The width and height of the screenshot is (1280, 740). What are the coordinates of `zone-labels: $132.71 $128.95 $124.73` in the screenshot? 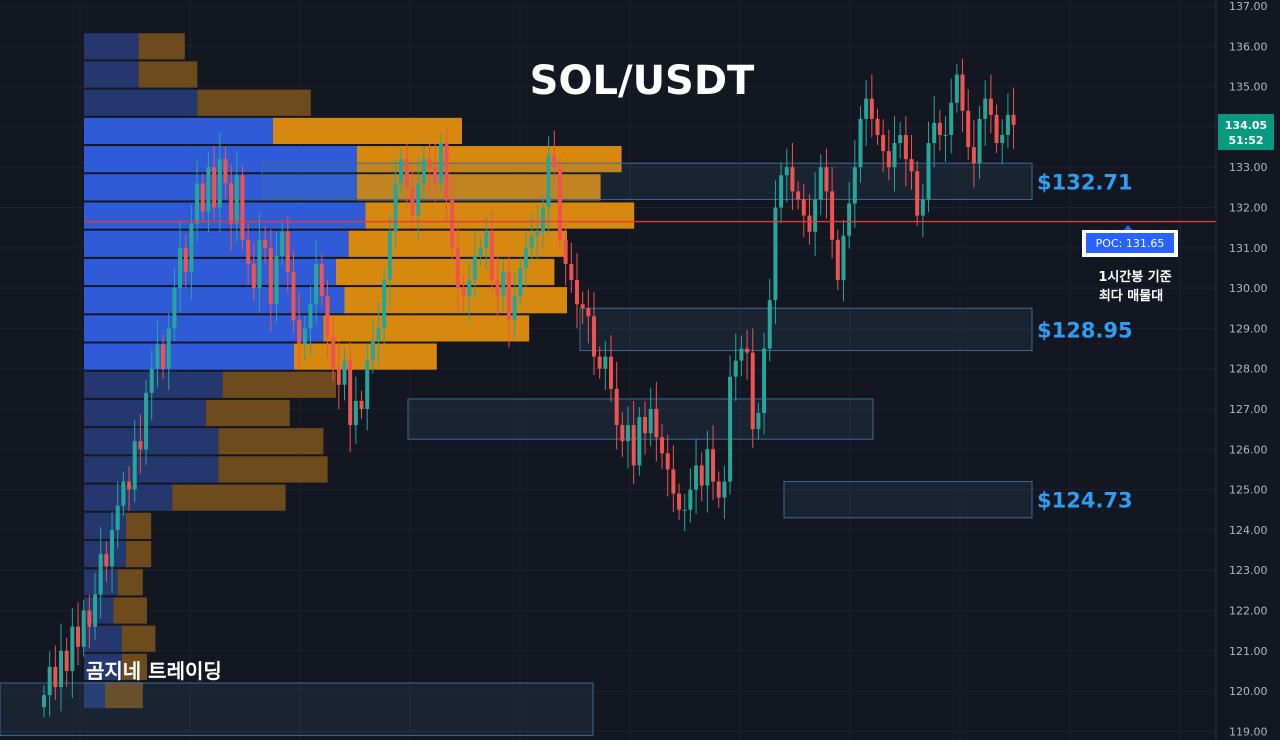 It's located at (1085, 341).